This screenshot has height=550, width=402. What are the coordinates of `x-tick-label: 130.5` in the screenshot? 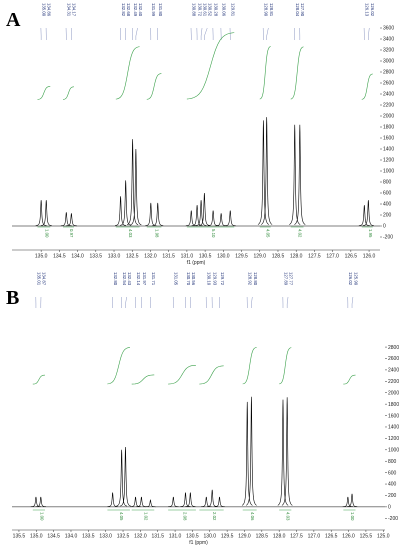 It's located at (192, 537).